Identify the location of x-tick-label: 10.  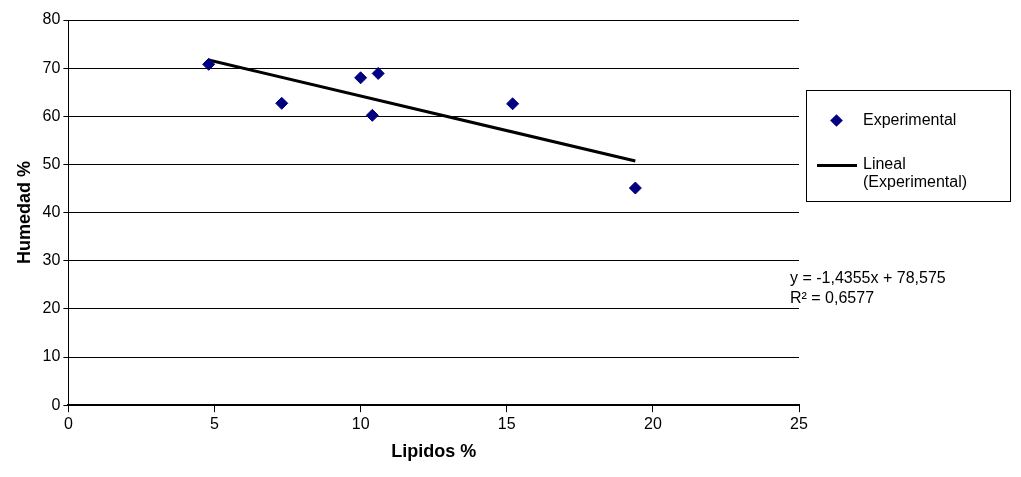
(360, 424).